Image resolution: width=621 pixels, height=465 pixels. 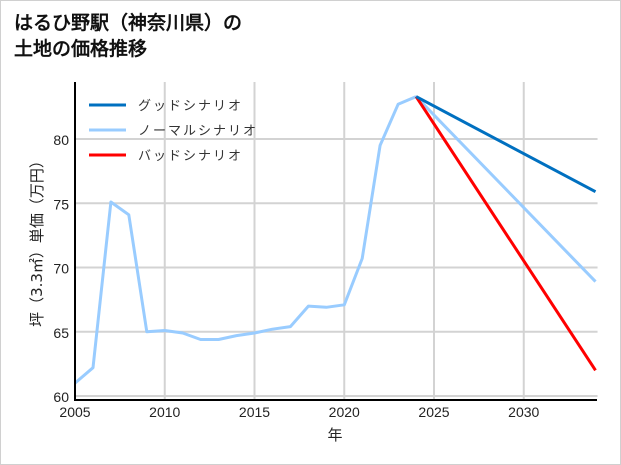 What do you see at coordinates (334, 435) in the screenshot?
I see `x-axis-label: 年` at bounding box center [334, 435].